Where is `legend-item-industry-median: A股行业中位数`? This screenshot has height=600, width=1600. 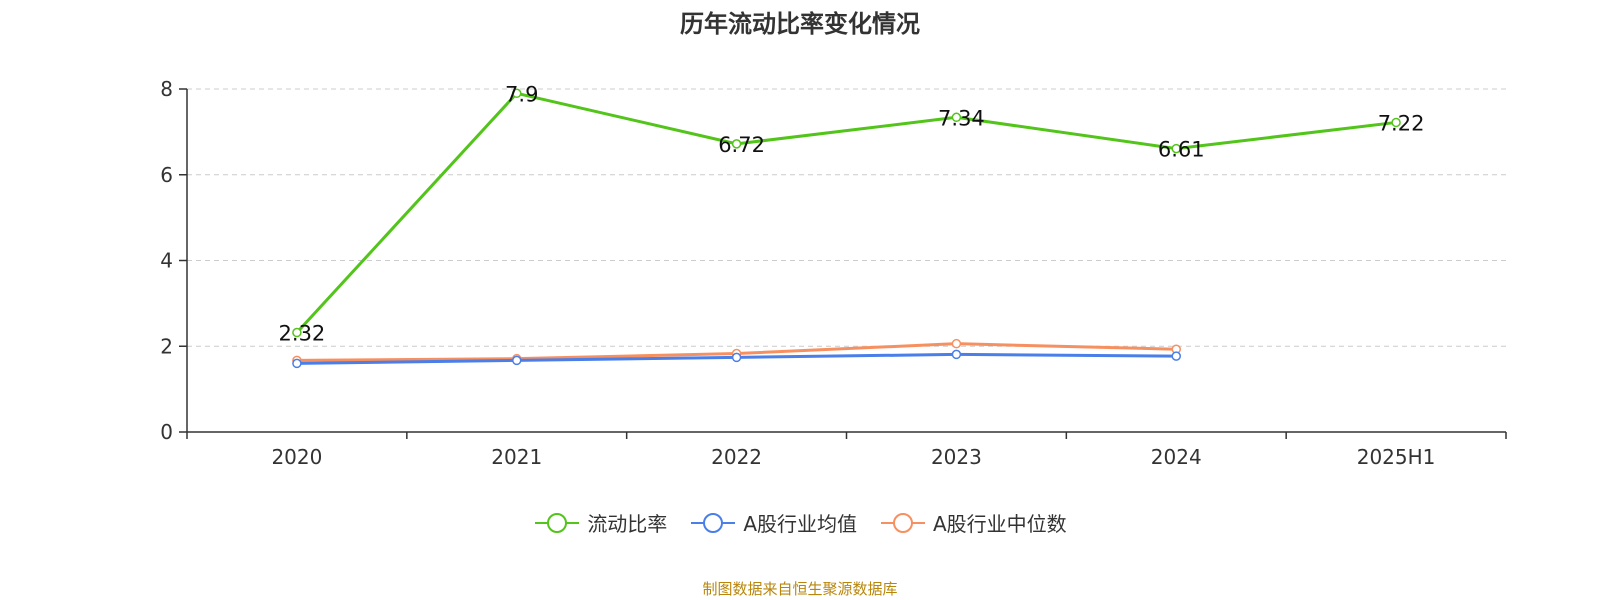
legend-item-industry-median: A股行业中位数 is located at coordinates (973, 522).